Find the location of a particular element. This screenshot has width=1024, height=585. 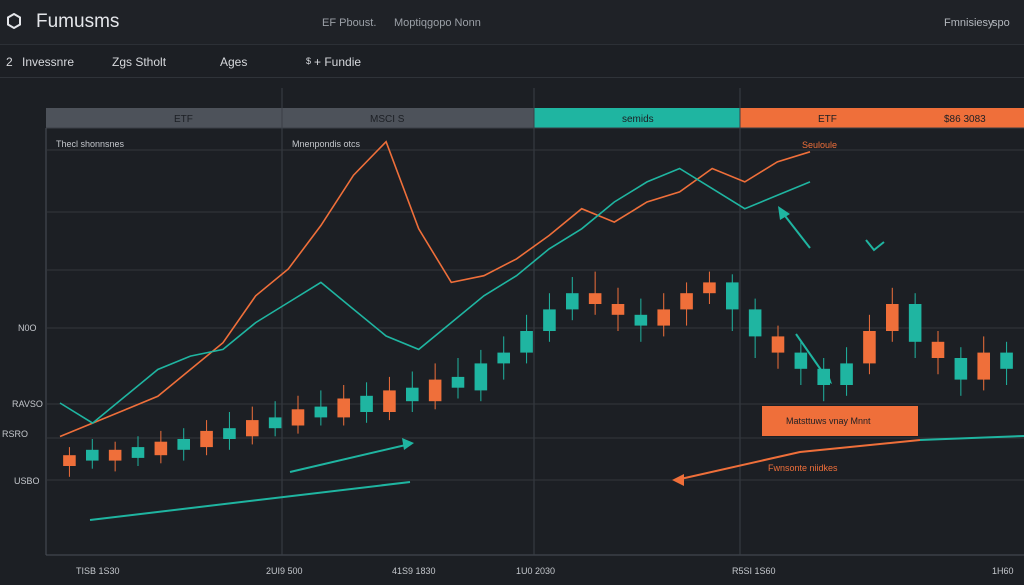

y-tick-label: N0O is located at coordinates (27, 328).